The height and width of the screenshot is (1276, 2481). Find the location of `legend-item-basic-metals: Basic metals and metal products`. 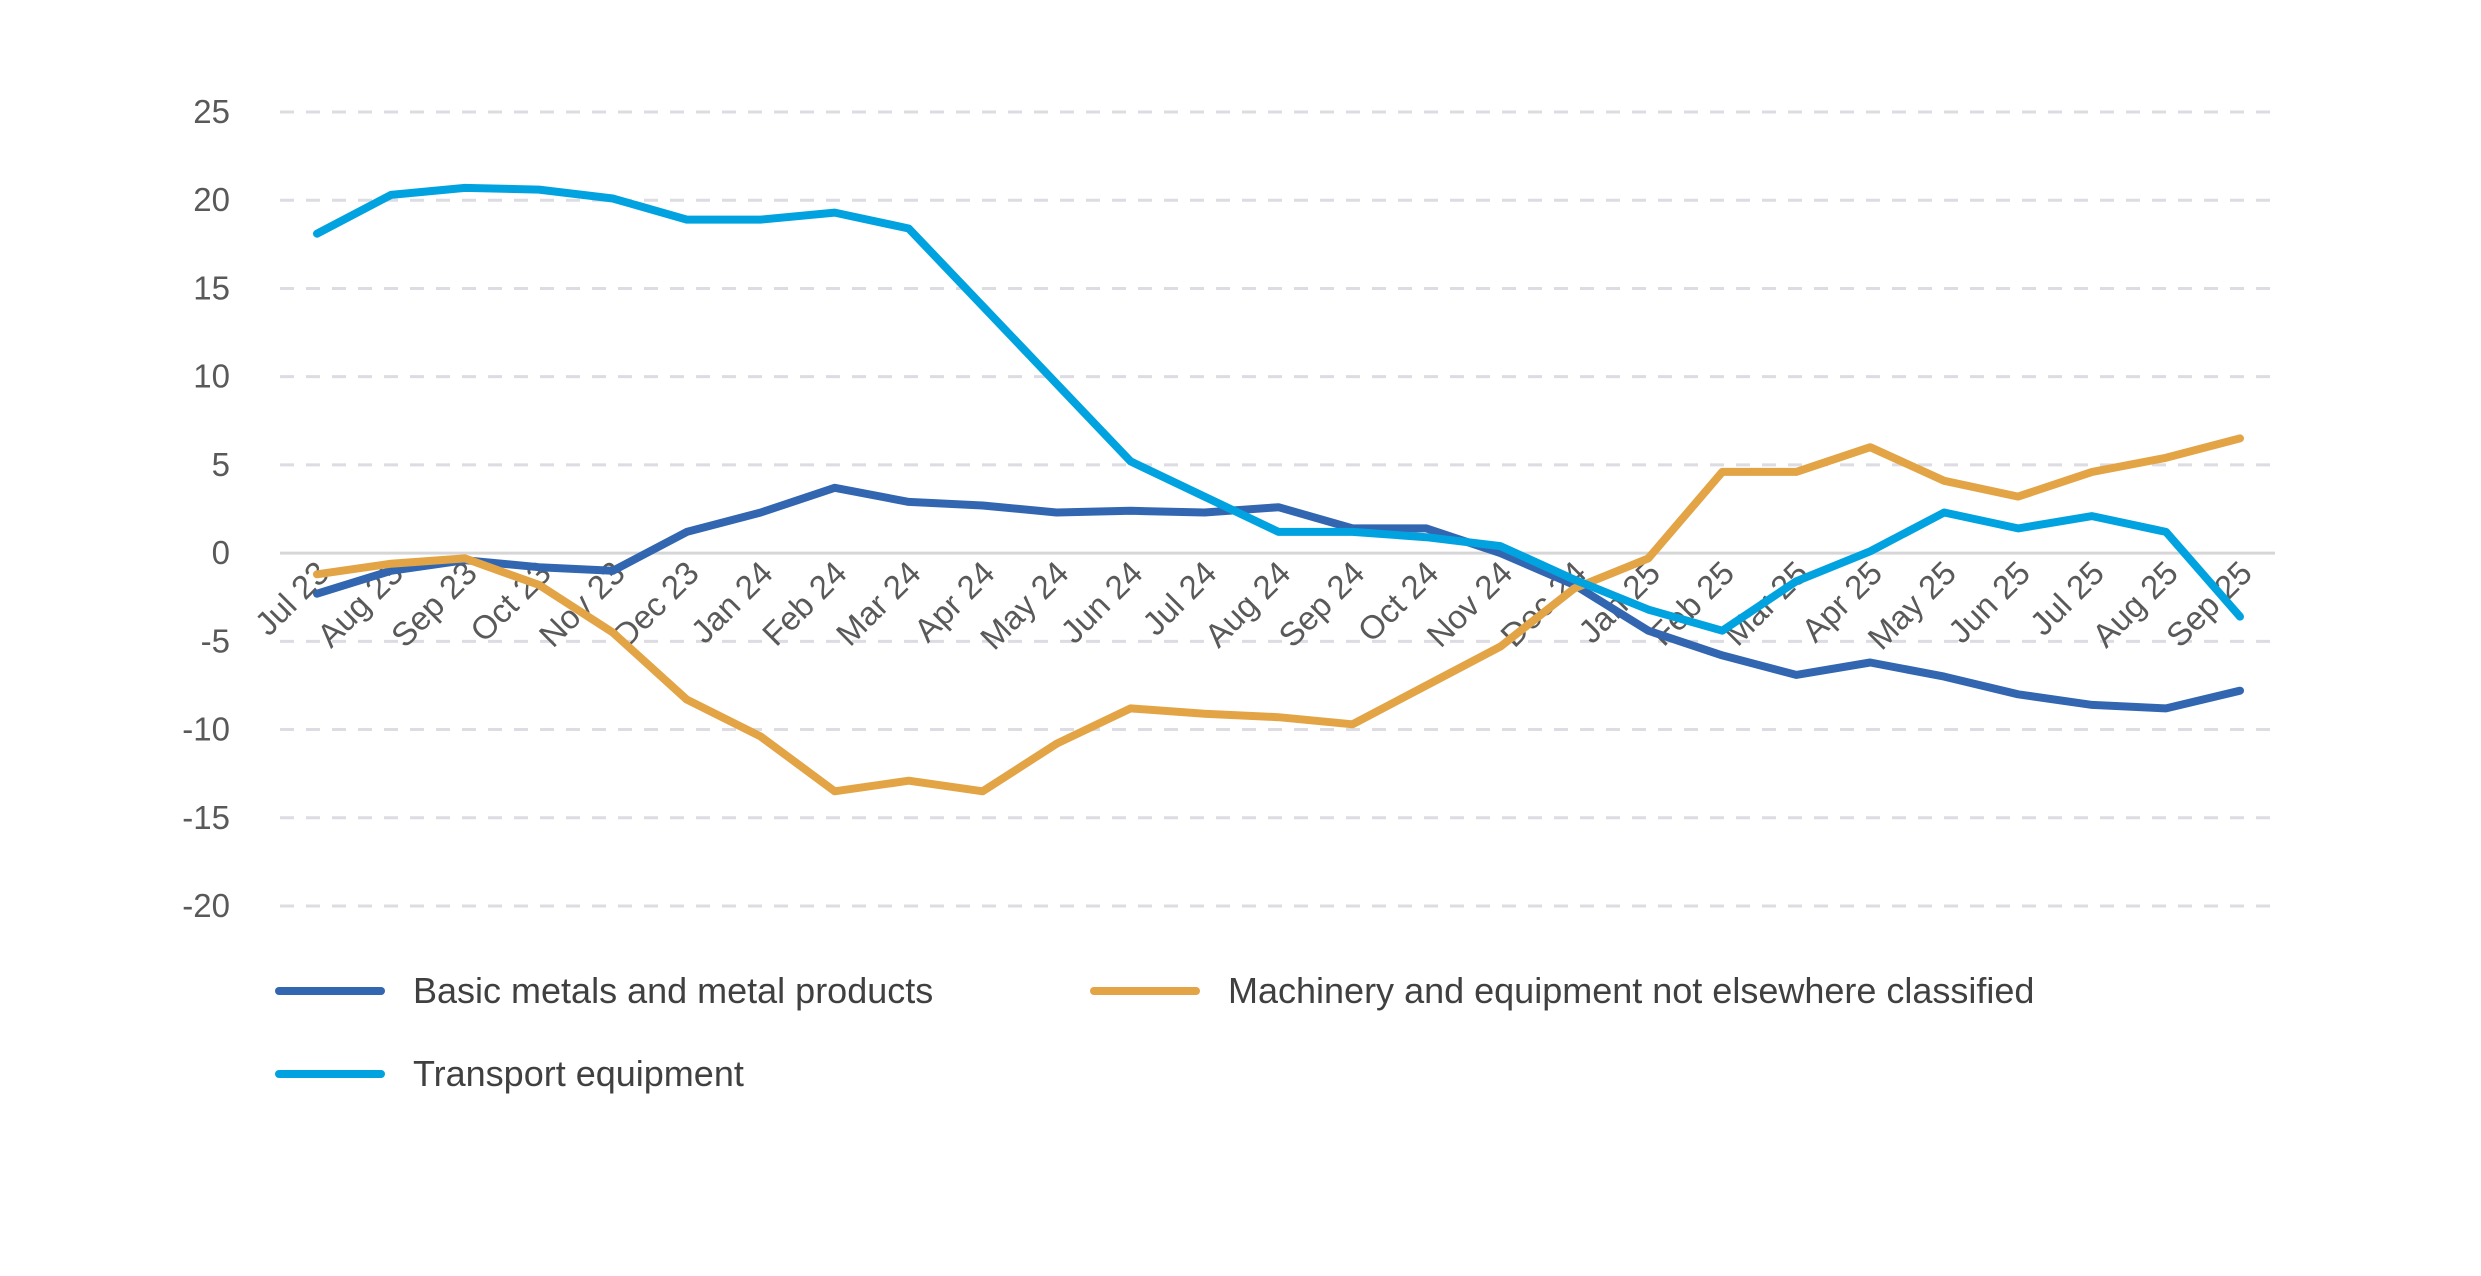

legend-item-basic-metals: Basic metals and metal products is located at coordinates (604, 991).